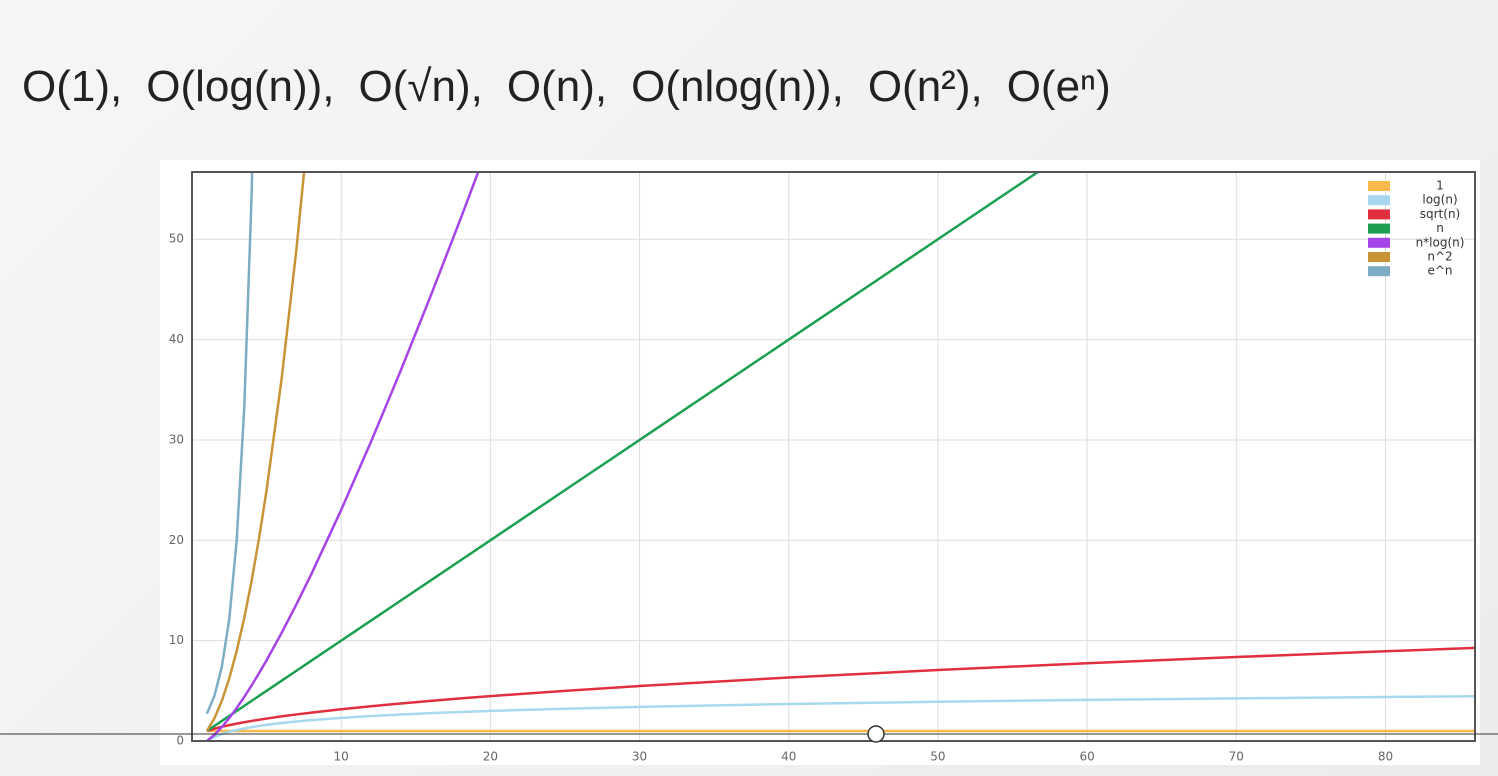 The image size is (1498, 776). Describe the element at coordinates (1440, 214) in the screenshot. I see `legend-label: sqrt(n)` at that location.